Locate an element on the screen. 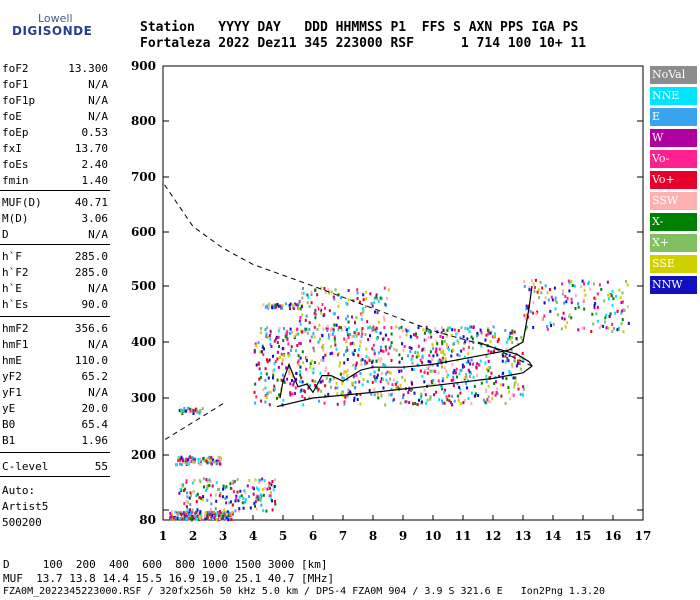  y-tick-label: 400 is located at coordinates (143, 342).